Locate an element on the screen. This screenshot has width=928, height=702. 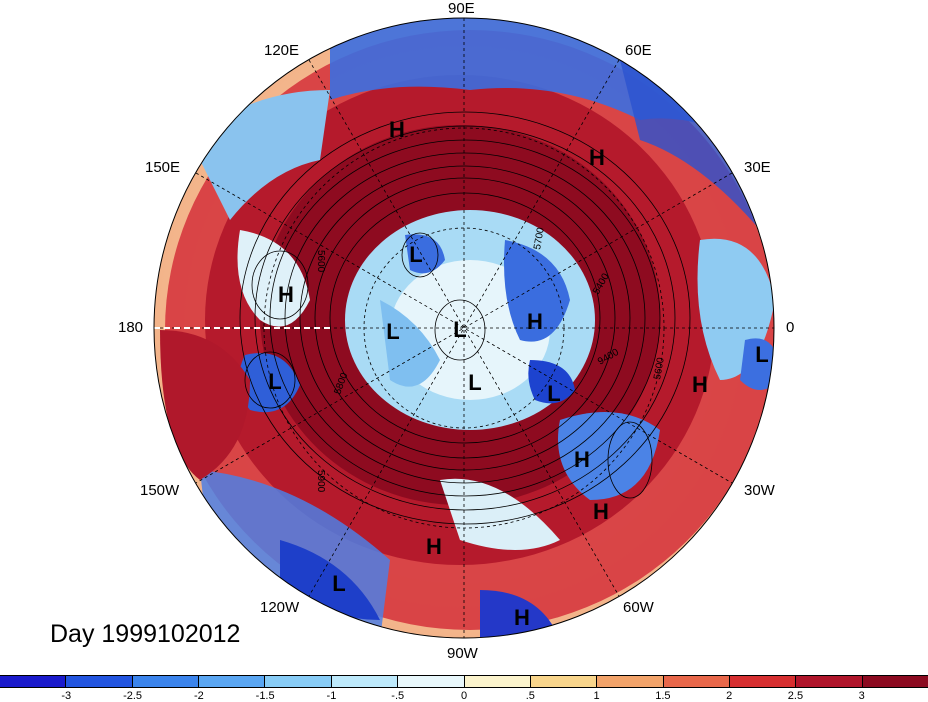
lon-label-60e: 60E is located at coordinates (638, 50).